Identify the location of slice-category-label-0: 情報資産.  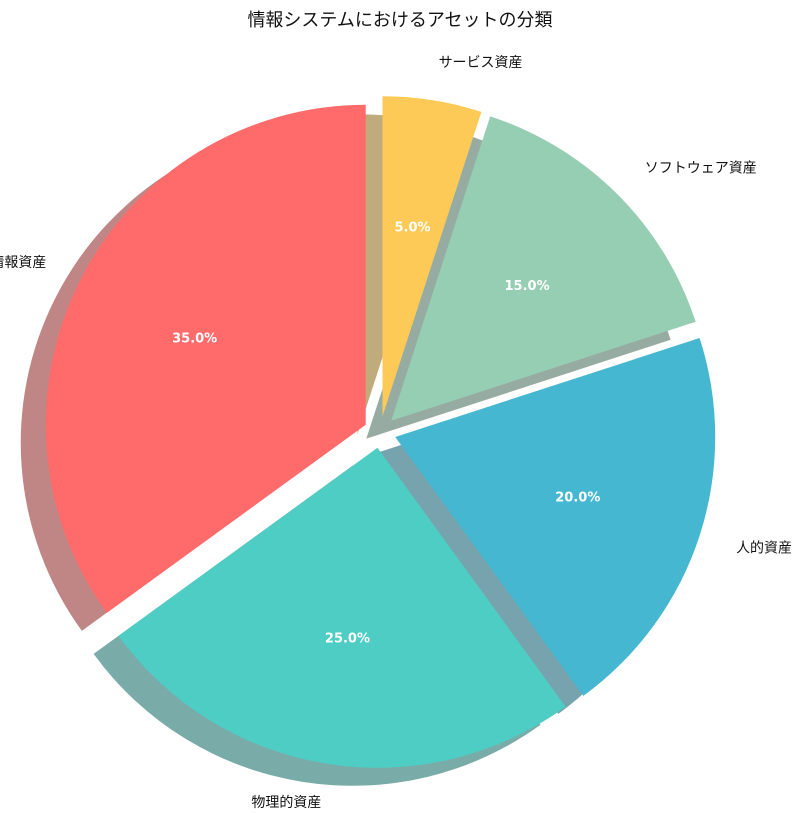
(23, 263).